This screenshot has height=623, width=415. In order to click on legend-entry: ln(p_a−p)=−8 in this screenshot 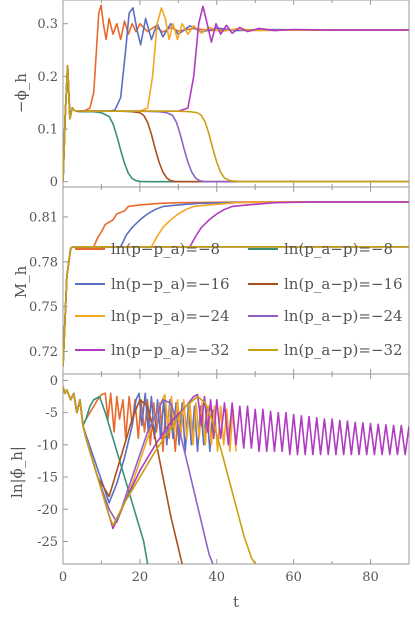, I will do `click(338, 249)`.